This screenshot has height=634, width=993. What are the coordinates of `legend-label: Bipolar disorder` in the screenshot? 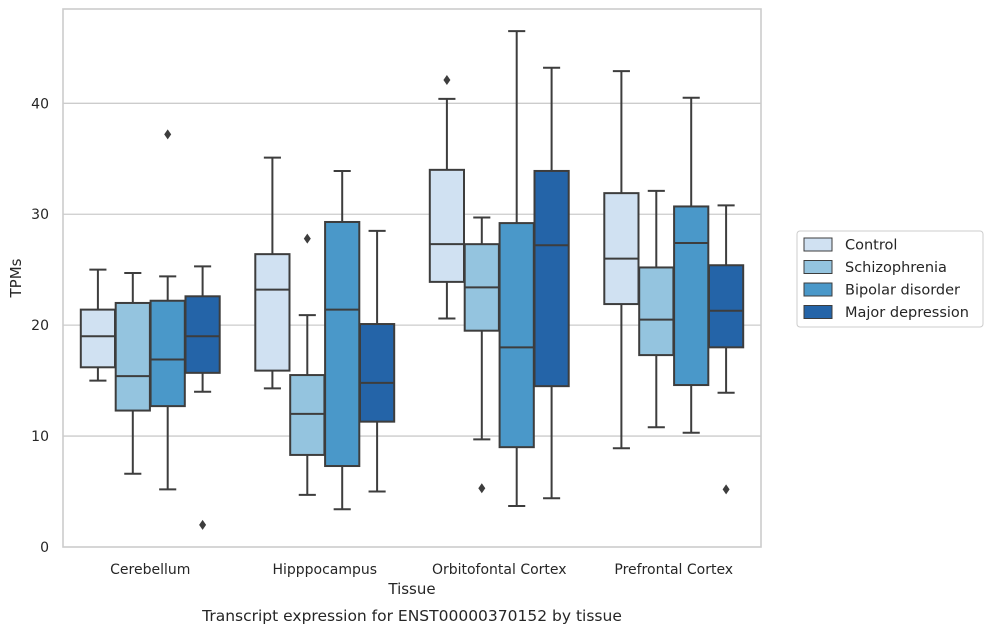 It's located at (902, 291).